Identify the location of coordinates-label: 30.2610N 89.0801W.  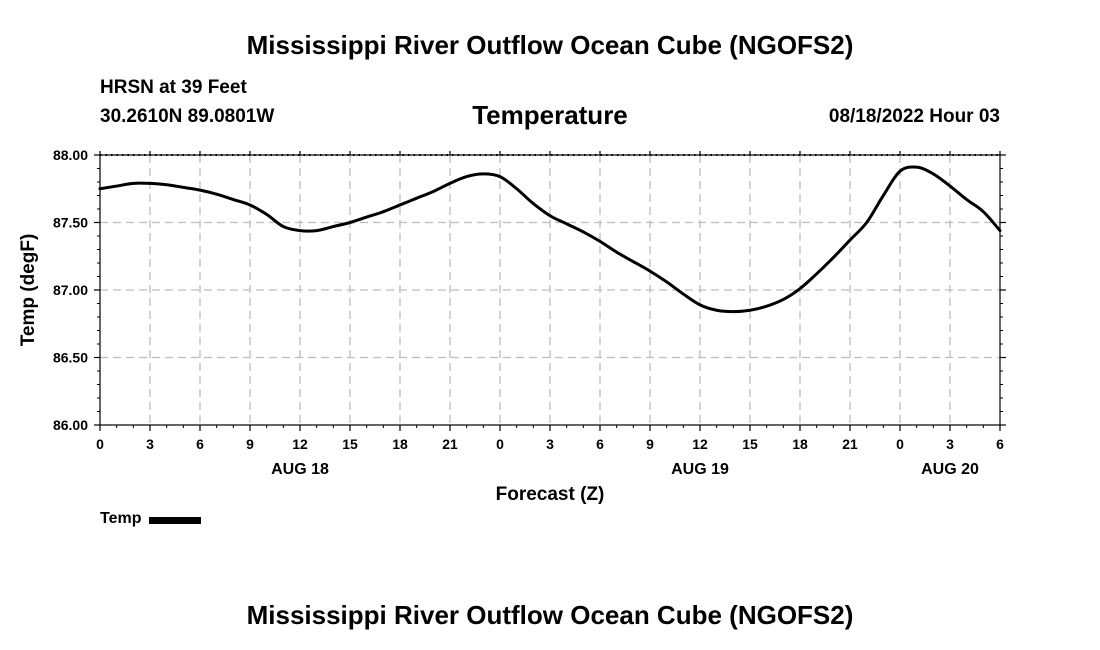
(187, 116).